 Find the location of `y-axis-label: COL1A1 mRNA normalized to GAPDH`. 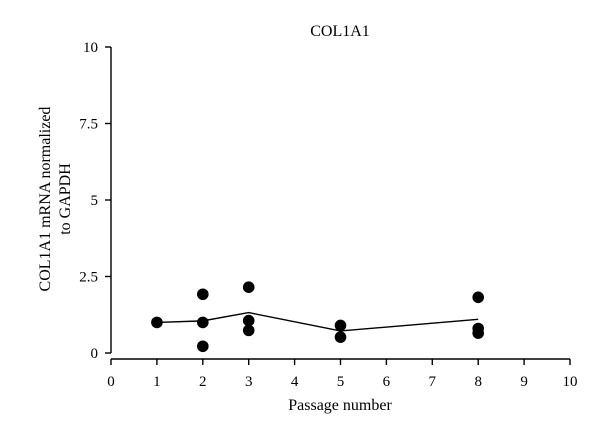

y-axis-label: COL1A1 mRNA normalized to GAPDH is located at coordinates (55, 199).